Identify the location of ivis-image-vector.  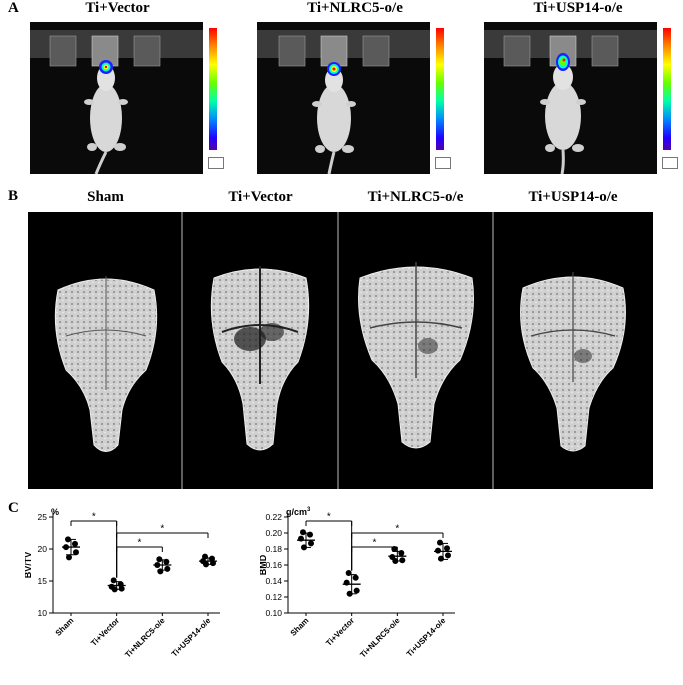
(116, 98).